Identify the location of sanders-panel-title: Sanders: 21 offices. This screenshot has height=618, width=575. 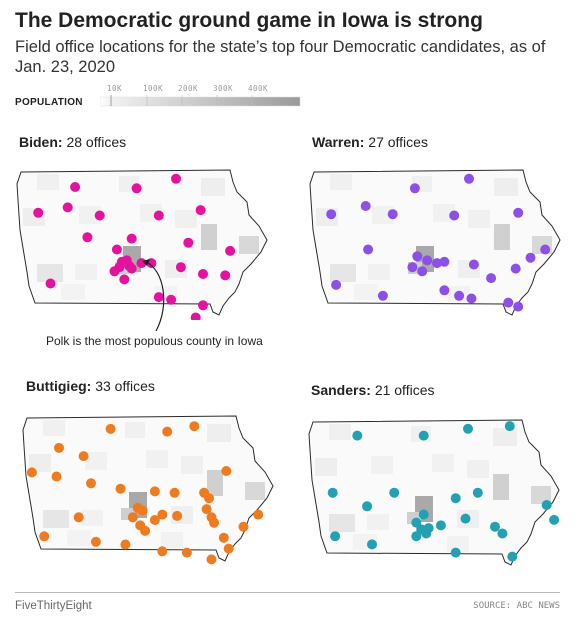
(372, 390).